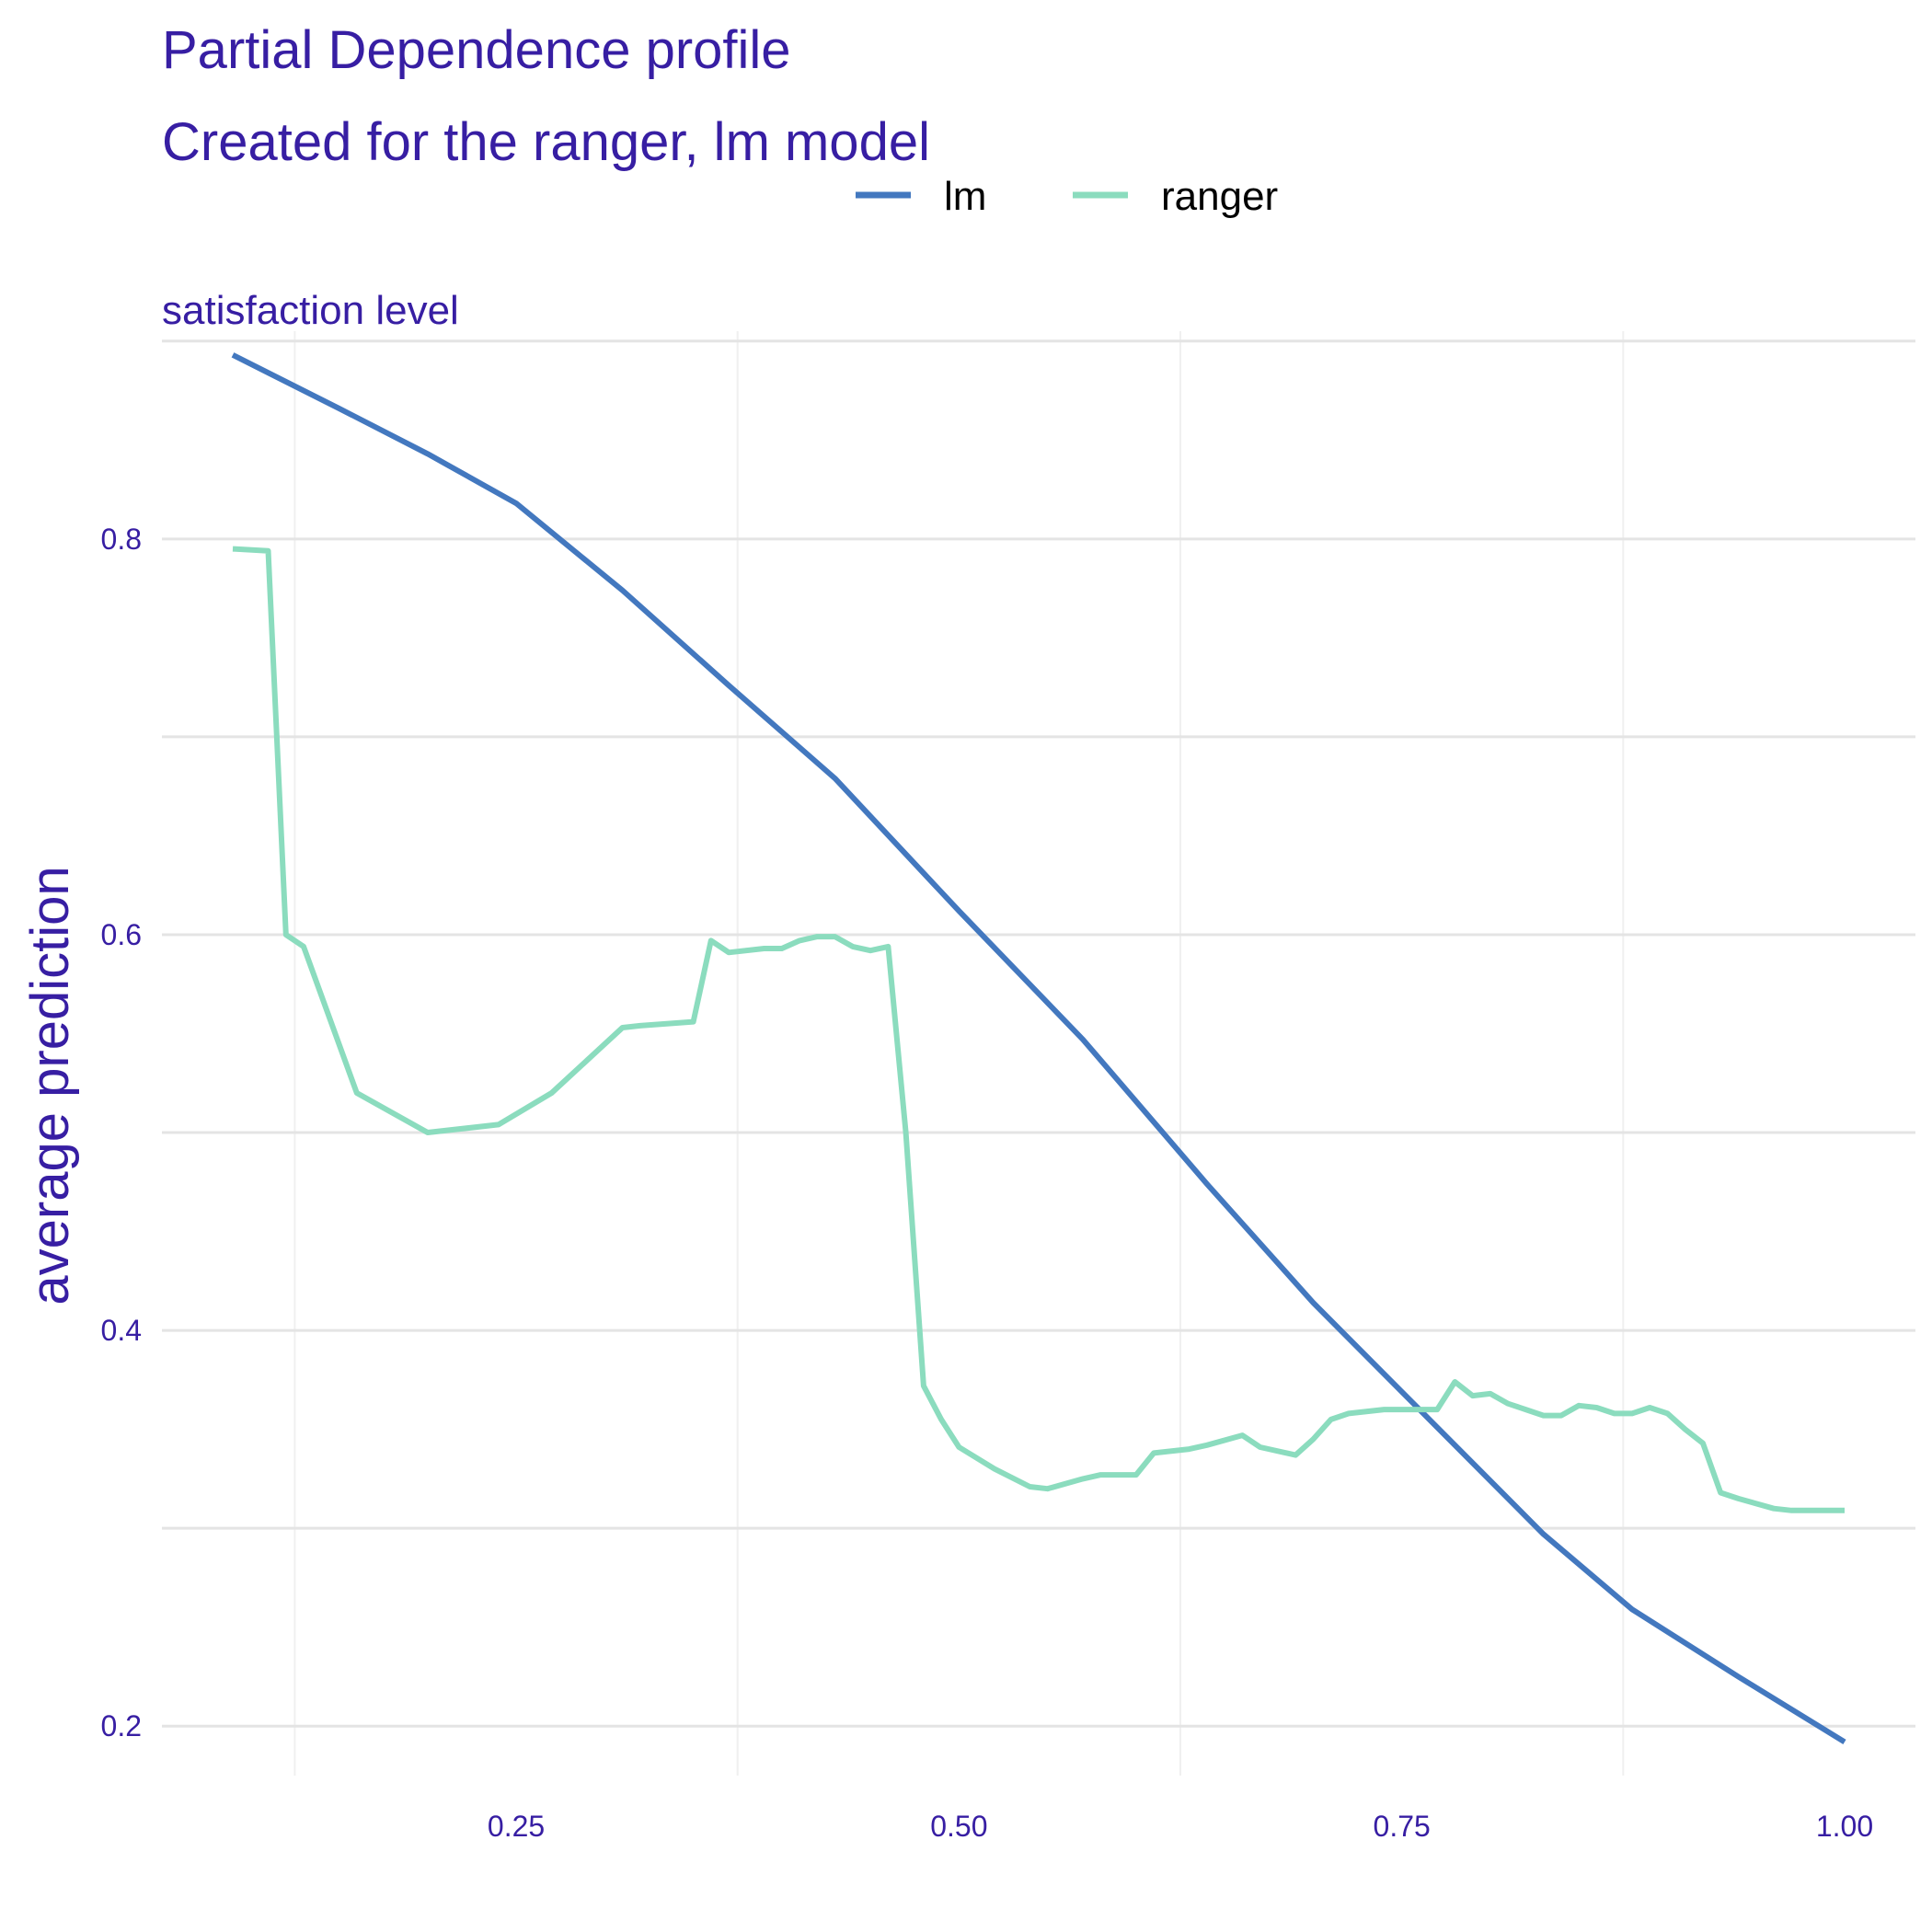  I want to click on chart-title: Partial Dependence profile, so click(476, 50).